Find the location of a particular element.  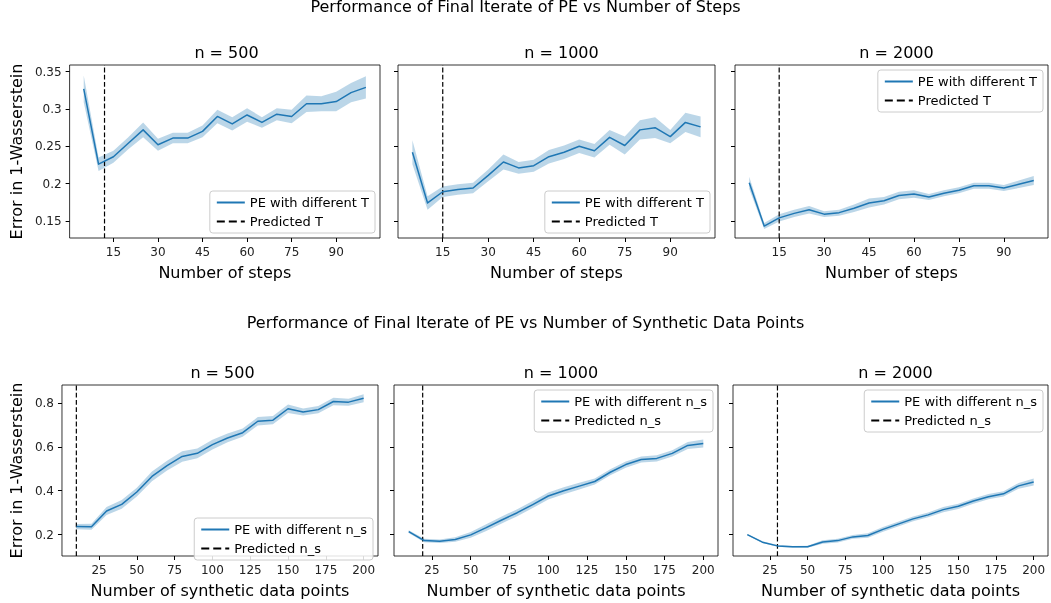

y-tick-label: 0.8 is located at coordinates (44, 402).